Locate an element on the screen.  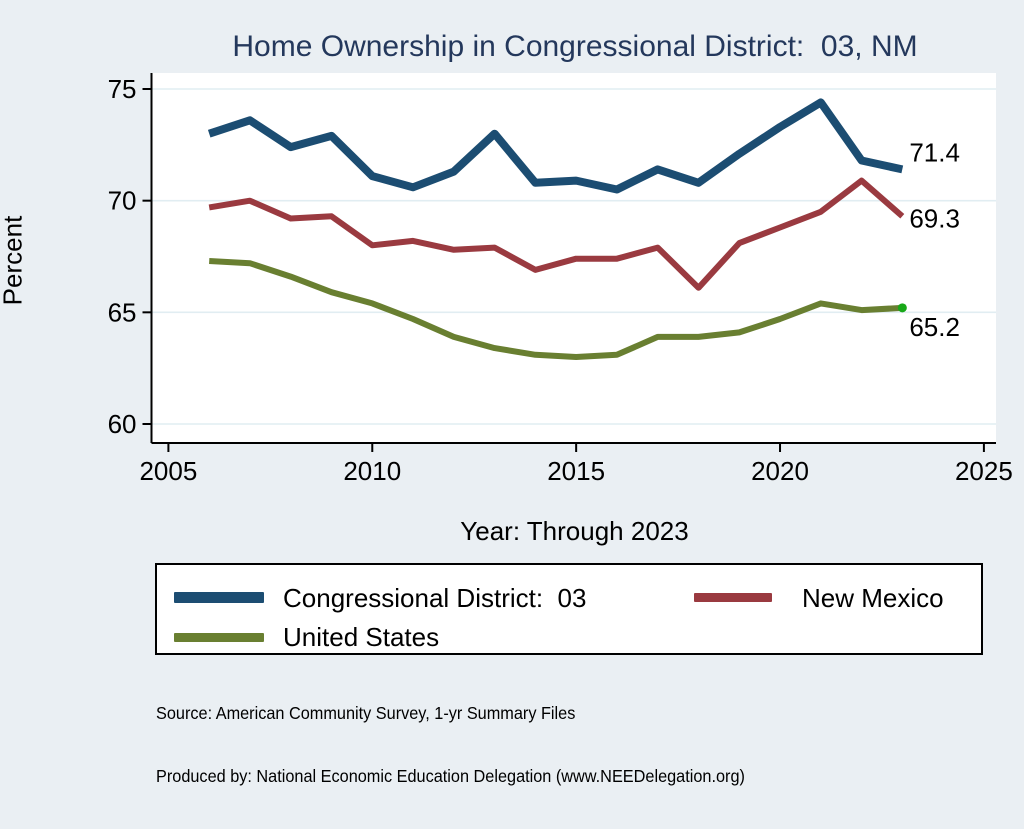
series-line-nm is located at coordinates (556, 234).